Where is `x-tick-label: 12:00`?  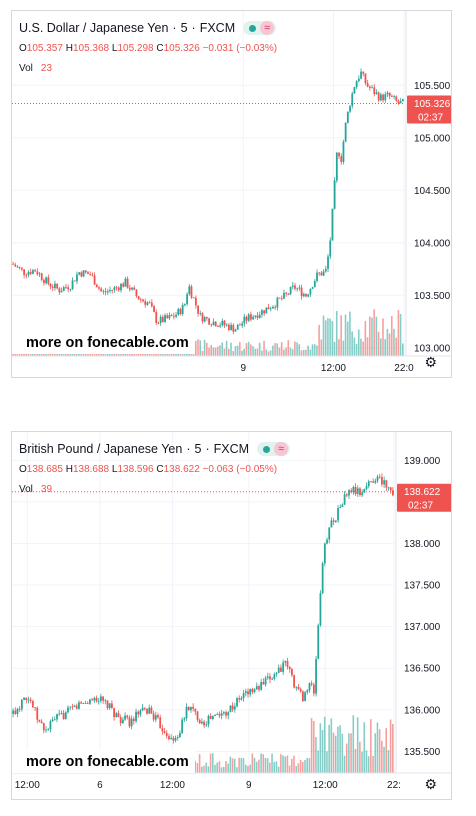
x-tick-label: 12:00 is located at coordinates (325, 785).